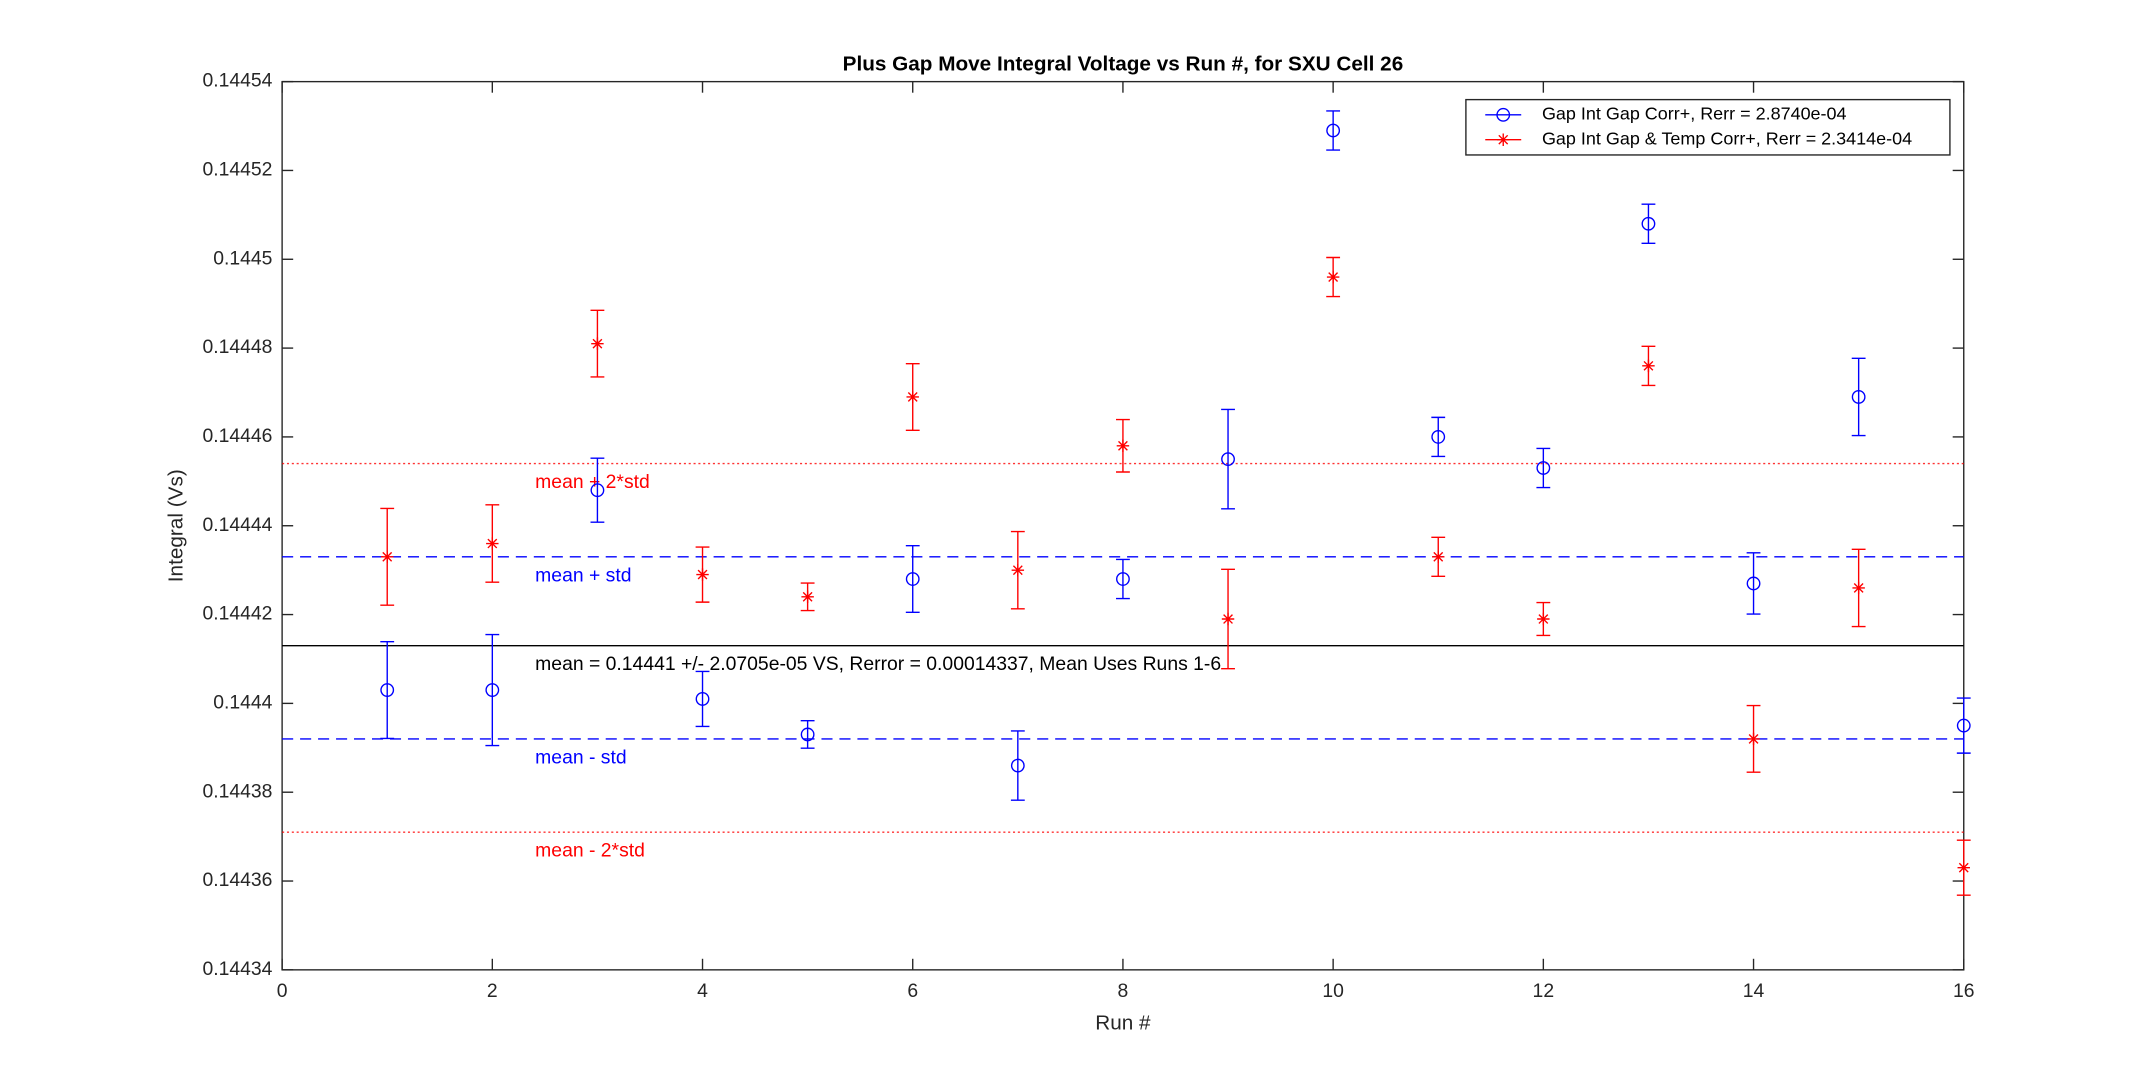 The height and width of the screenshot is (1075, 2138). Describe the element at coordinates (237, 880) in the screenshot. I see `y-tick-label: 0.14436` at that location.